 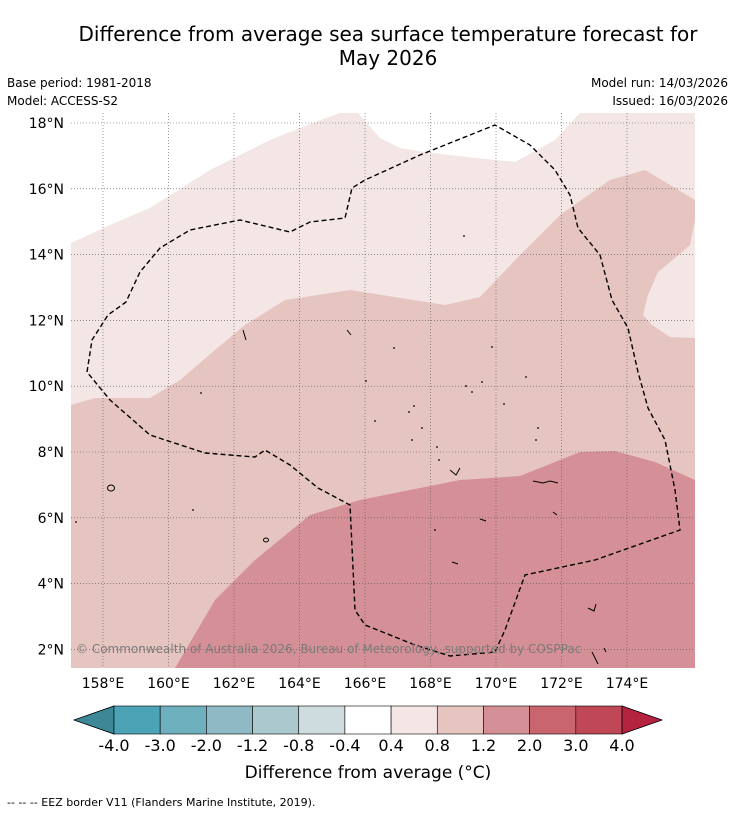 I want to click on lat-label: 8°N, so click(x=51, y=453).